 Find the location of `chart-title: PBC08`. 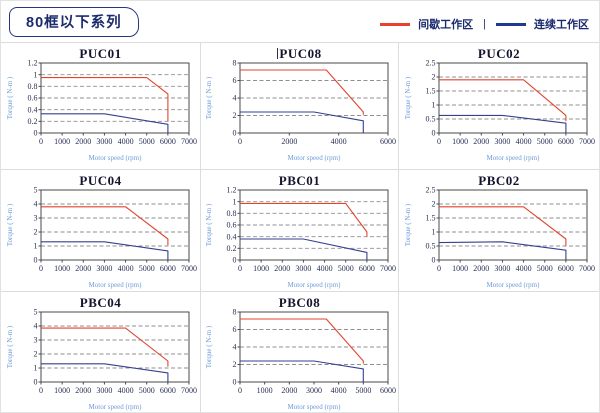

chart-title: PBC08 is located at coordinates (299, 302).